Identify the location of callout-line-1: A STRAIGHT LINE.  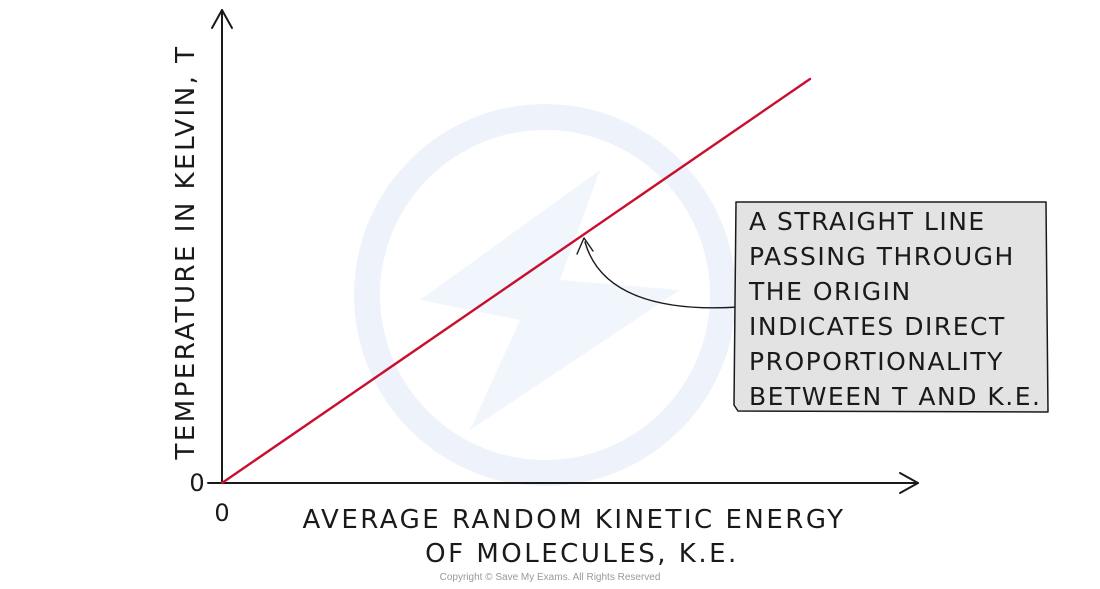
(867, 221).